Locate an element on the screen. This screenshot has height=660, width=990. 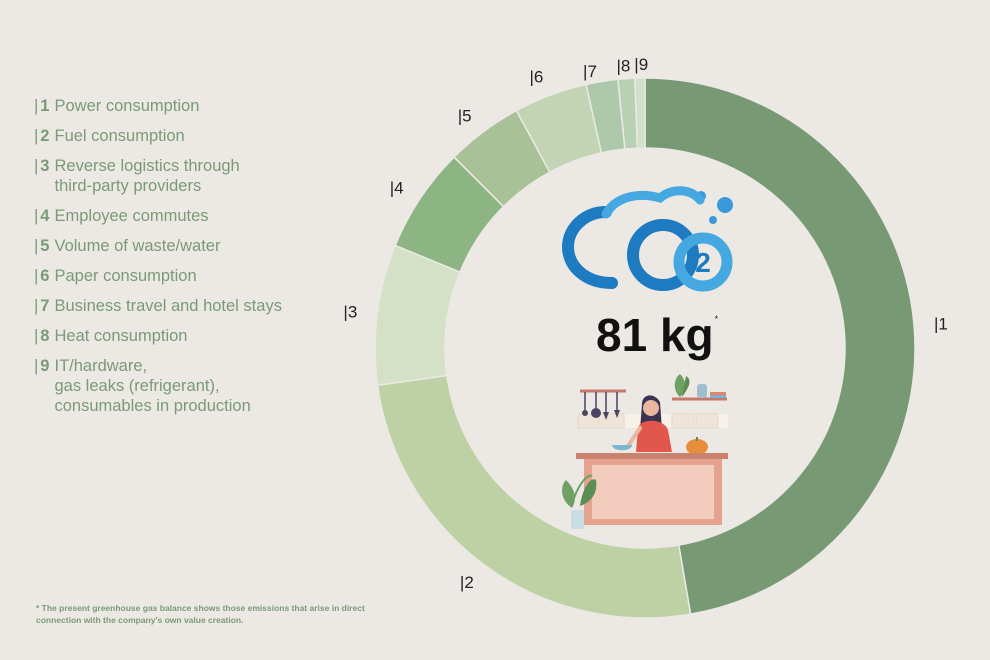
legend-number: 2 is located at coordinates (45, 136).